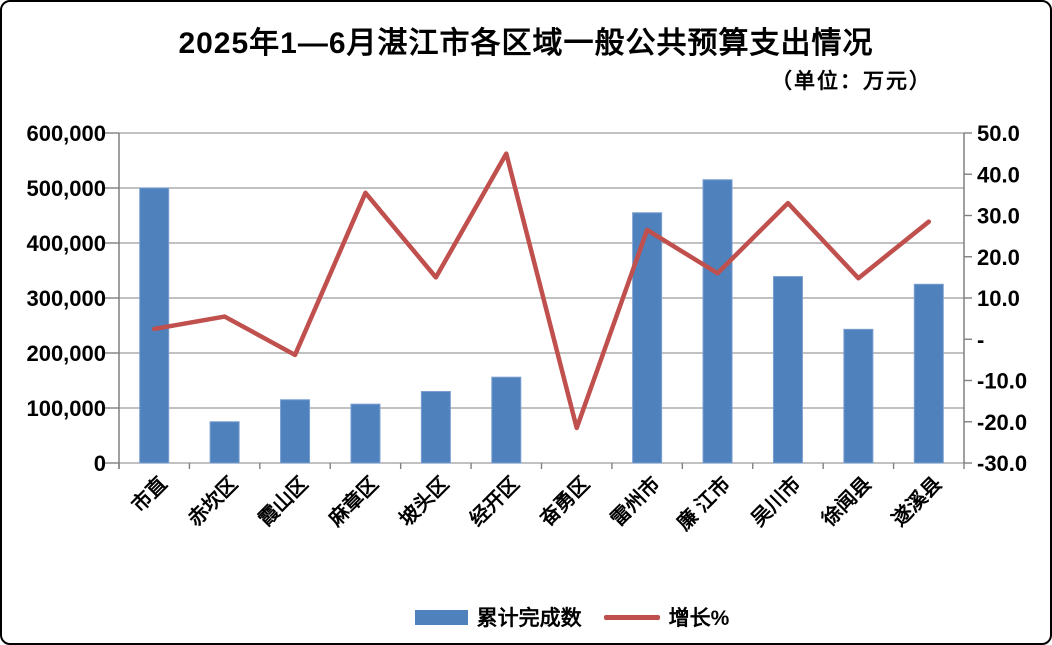  Describe the element at coordinates (66, 298) in the screenshot. I see `y-axis-left-tick-label: 300,000` at that location.